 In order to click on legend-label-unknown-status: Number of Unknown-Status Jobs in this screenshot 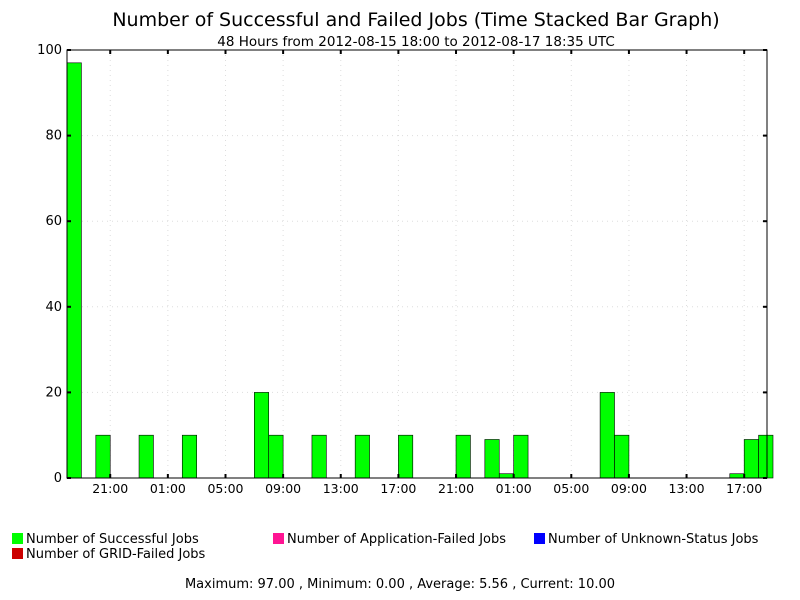, I will do `click(653, 539)`.